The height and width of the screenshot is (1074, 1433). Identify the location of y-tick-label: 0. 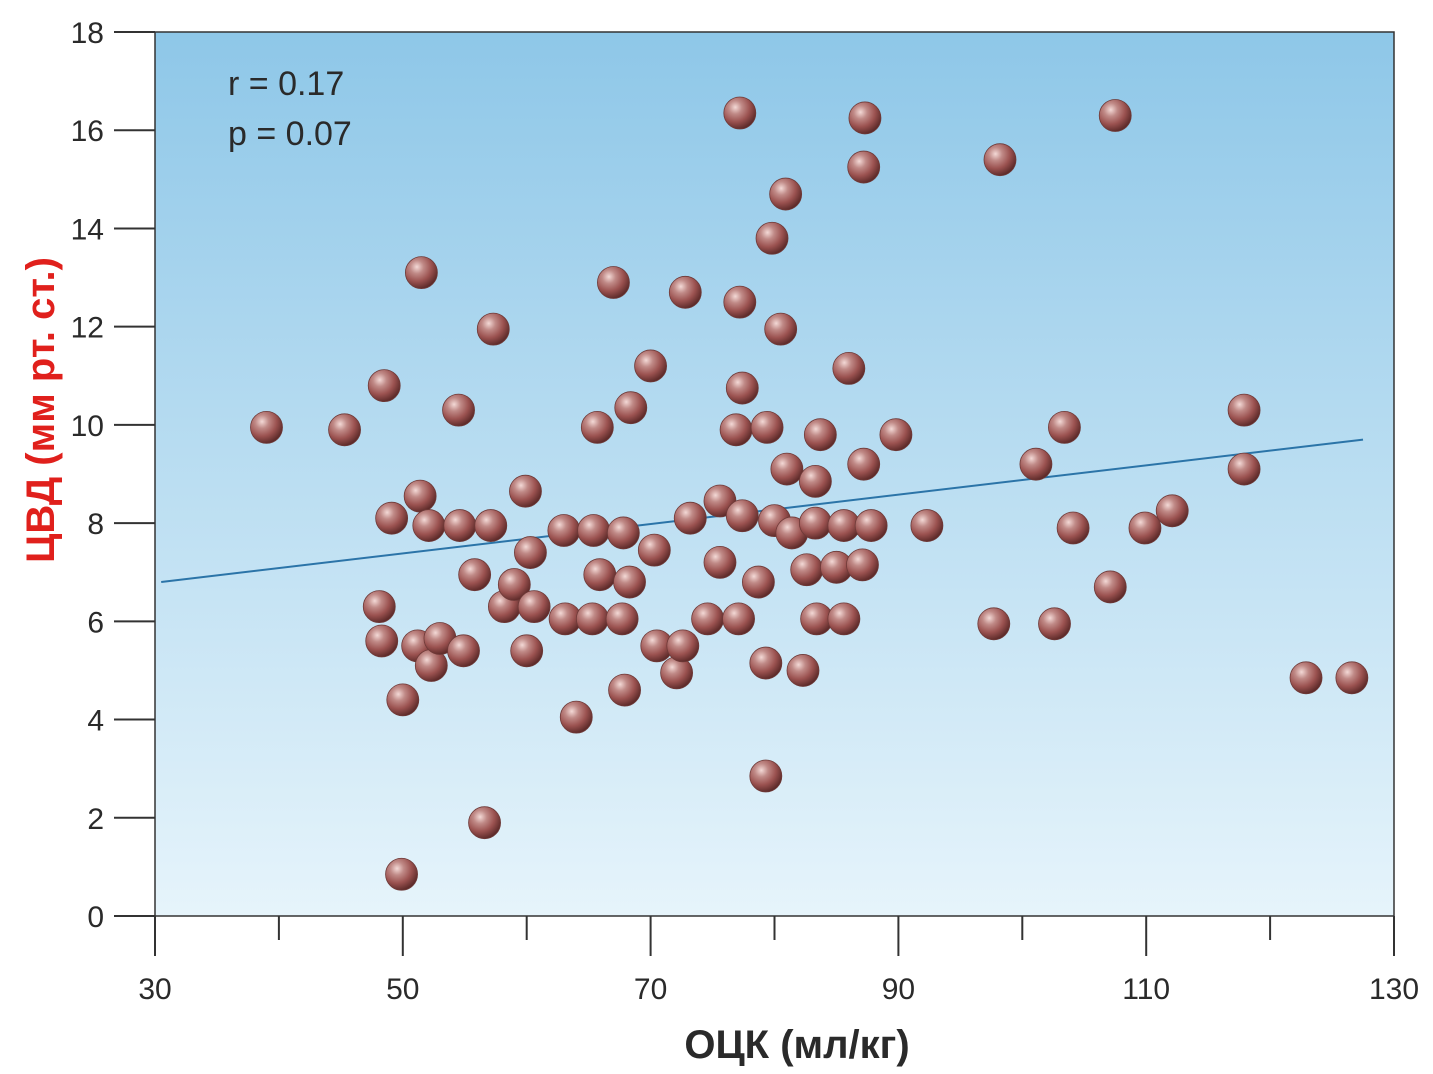
(95, 917).